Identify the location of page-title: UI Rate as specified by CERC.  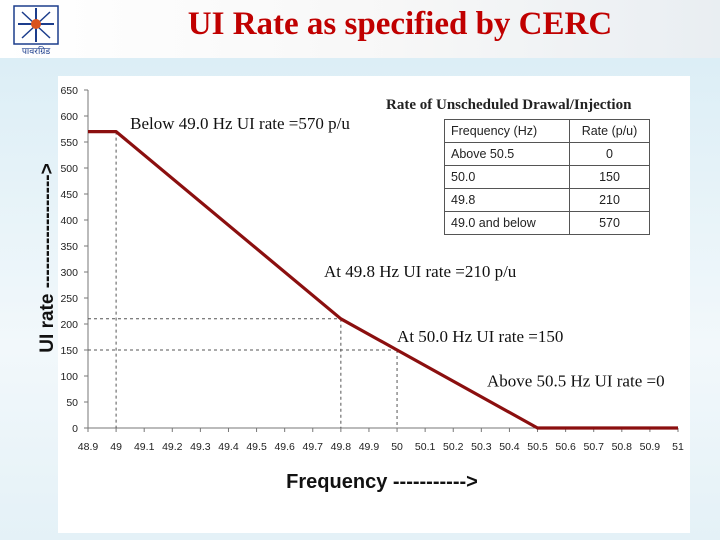
(400, 24).